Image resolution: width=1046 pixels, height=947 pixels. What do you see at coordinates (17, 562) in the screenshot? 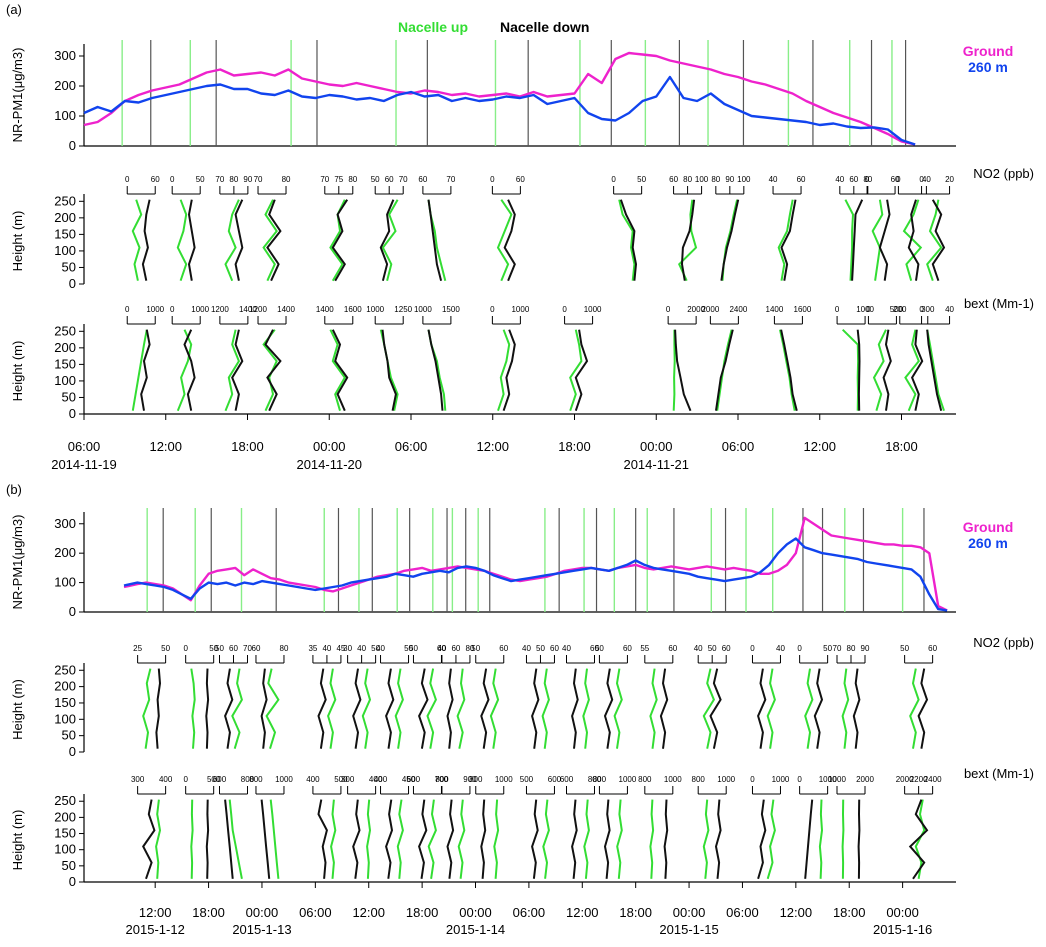
I see `pm-y-axis-label: NR-PM1(μg/m3)` at bounding box center [17, 562].